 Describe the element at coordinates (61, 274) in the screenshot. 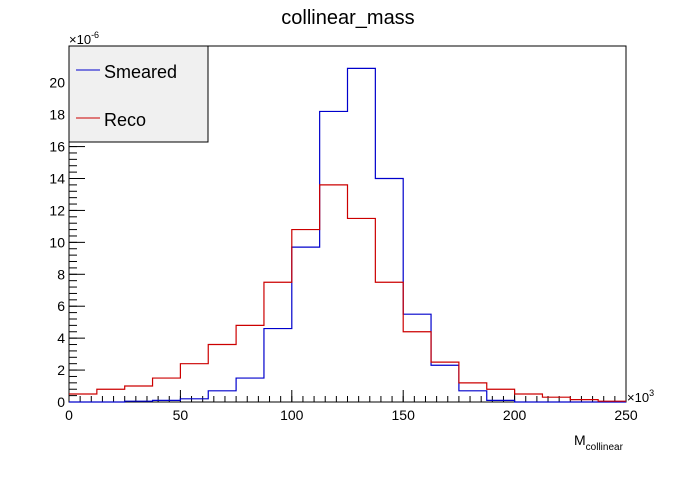

I see `y-tick-label: 8` at that location.